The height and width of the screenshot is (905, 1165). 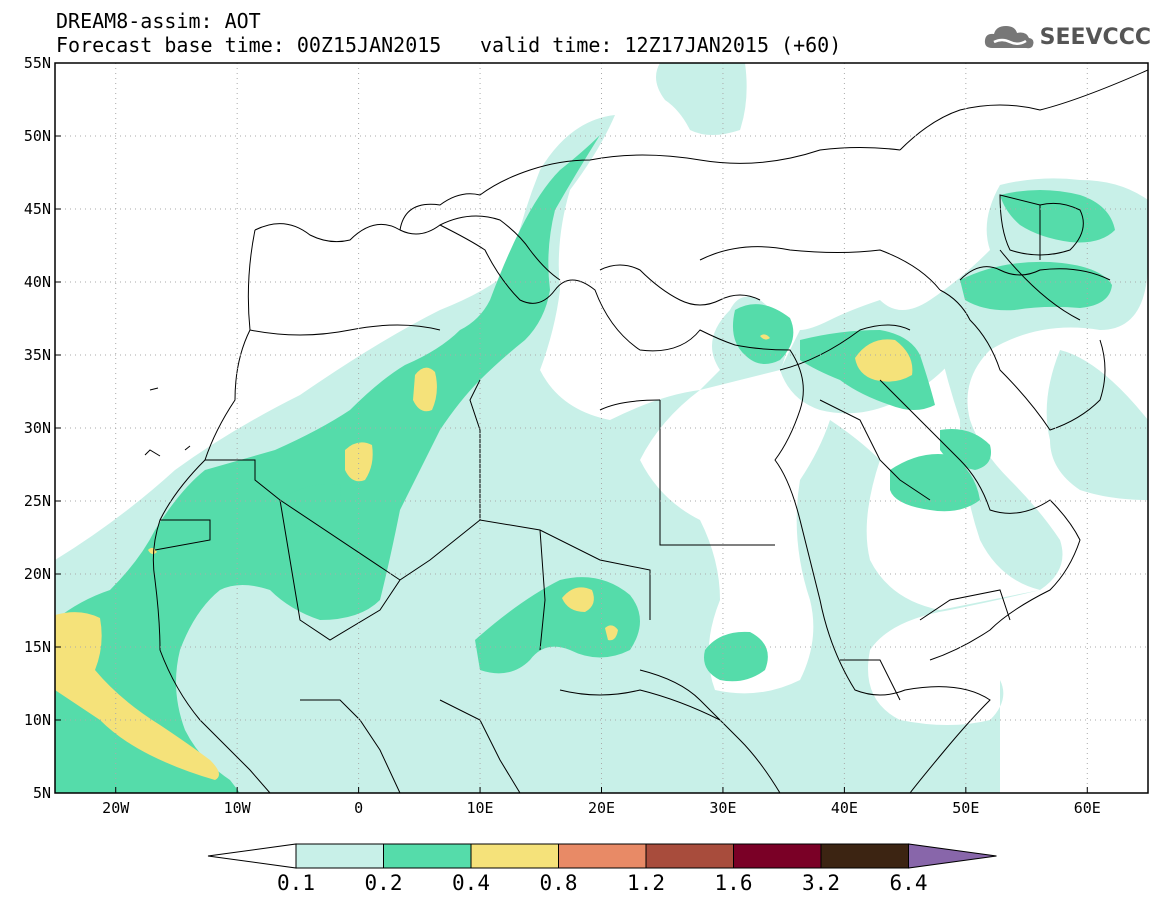 I want to click on lat-tick-label: 55N, so click(x=37, y=63).